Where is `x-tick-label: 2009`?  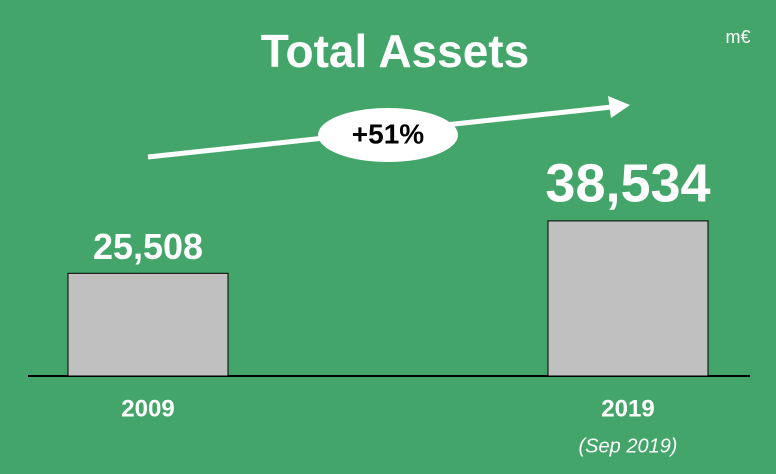 x-tick-label: 2009 is located at coordinates (147, 408).